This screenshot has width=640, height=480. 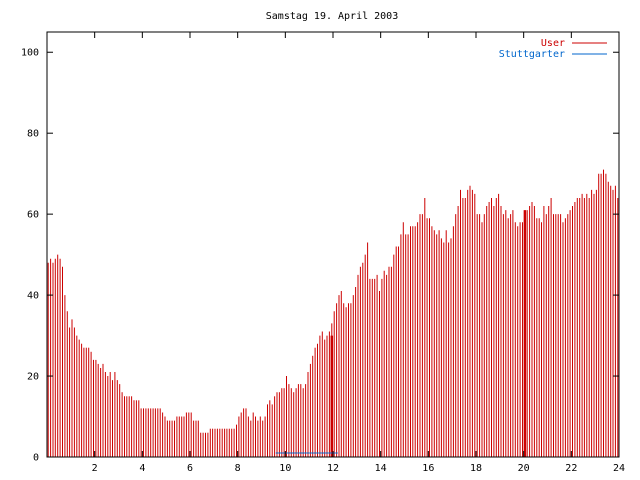 I want to click on chart-title: Samstag 19. April 2003, so click(x=332, y=16).